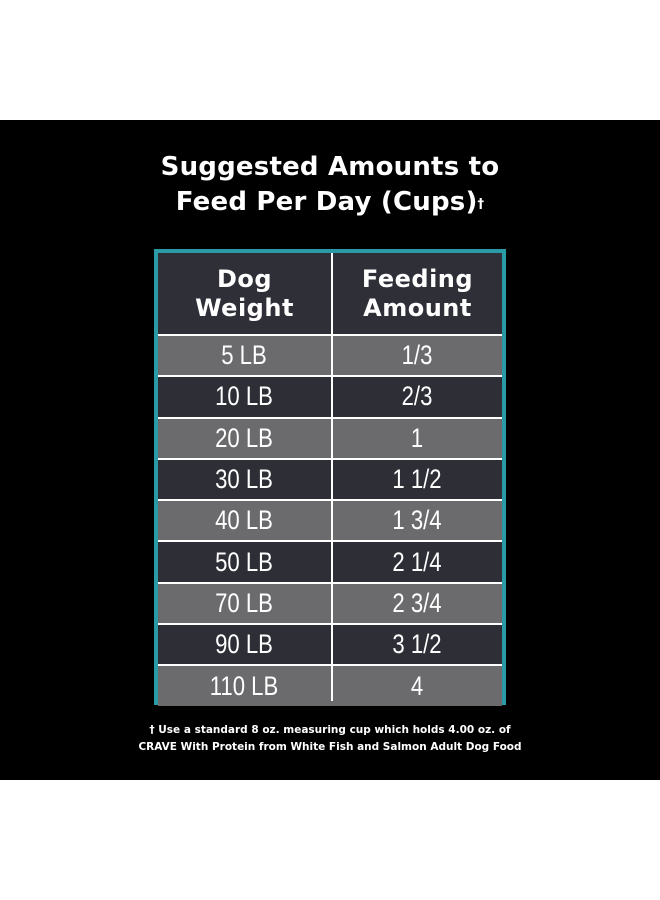  I want to click on weight-cell: 30 LB, so click(244, 479).